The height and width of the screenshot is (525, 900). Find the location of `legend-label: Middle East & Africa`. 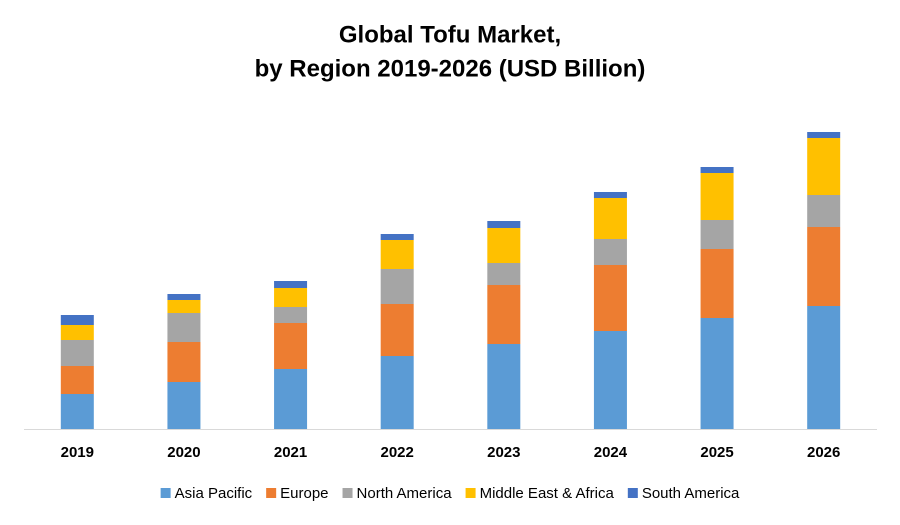

legend-label: Middle East & Africa is located at coordinates (547, 493).